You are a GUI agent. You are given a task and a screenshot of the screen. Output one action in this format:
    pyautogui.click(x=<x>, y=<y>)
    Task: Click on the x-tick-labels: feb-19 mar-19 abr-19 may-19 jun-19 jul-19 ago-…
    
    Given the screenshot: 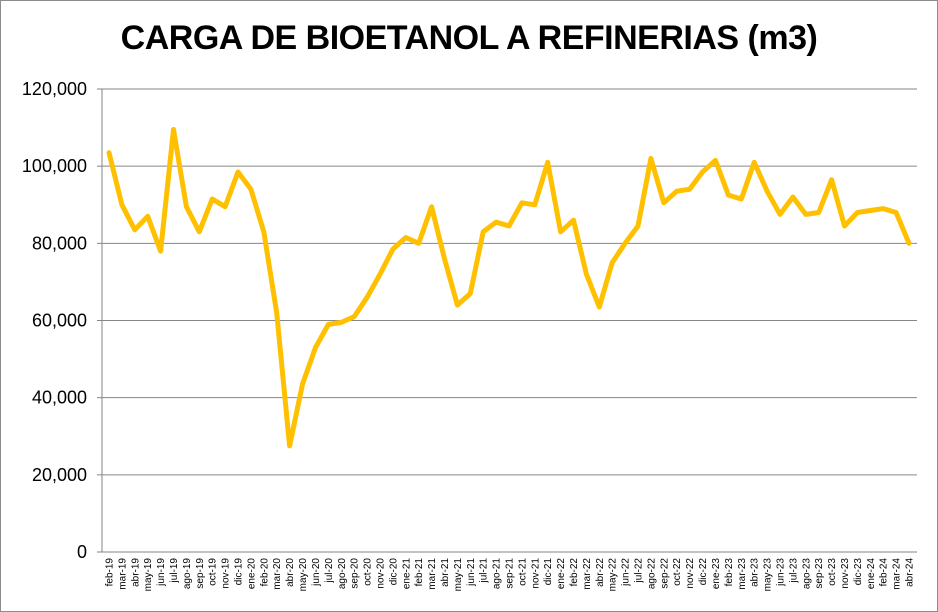 What is the action you would take?
    pyautogui.click(x=510, y=575)
    